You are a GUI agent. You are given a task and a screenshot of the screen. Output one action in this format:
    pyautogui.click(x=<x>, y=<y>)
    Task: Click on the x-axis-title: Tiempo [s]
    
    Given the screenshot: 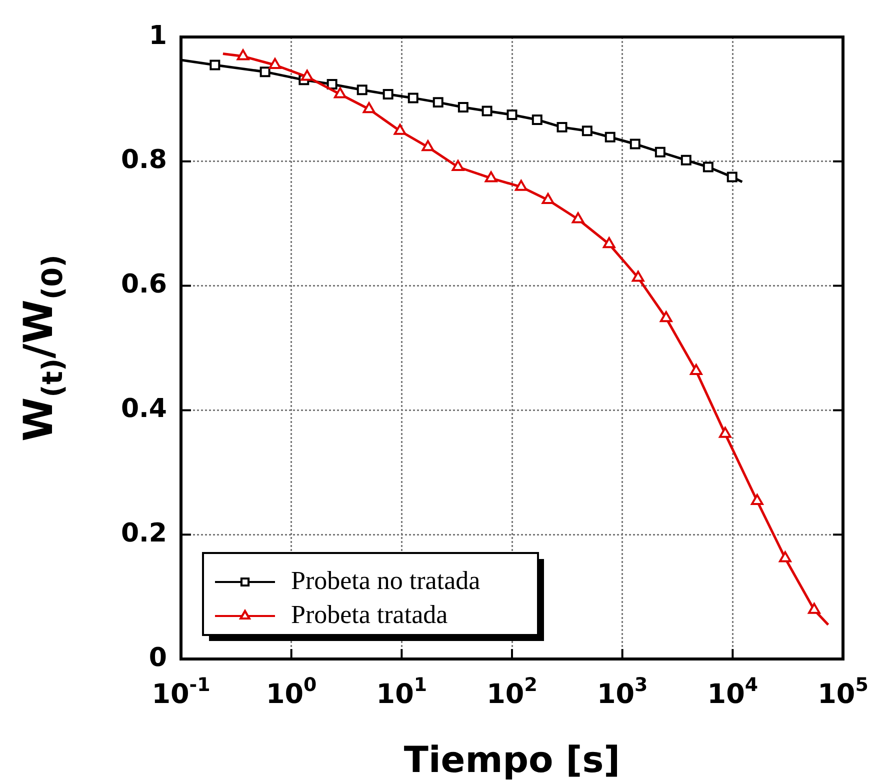 What is the action you would take?
    pyautogui.click(x=512, y=760)
    